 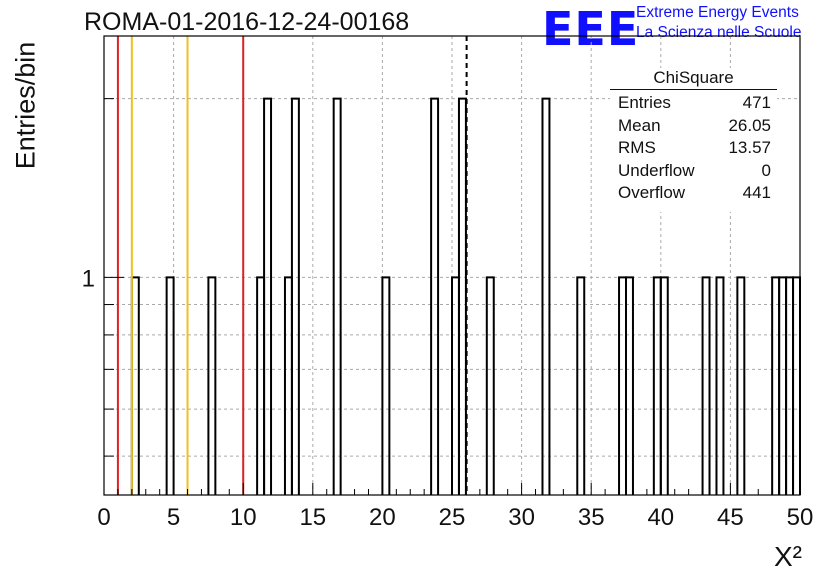 I want to click on stats-row-entries: Entries 471, so click(x=693, y=103).